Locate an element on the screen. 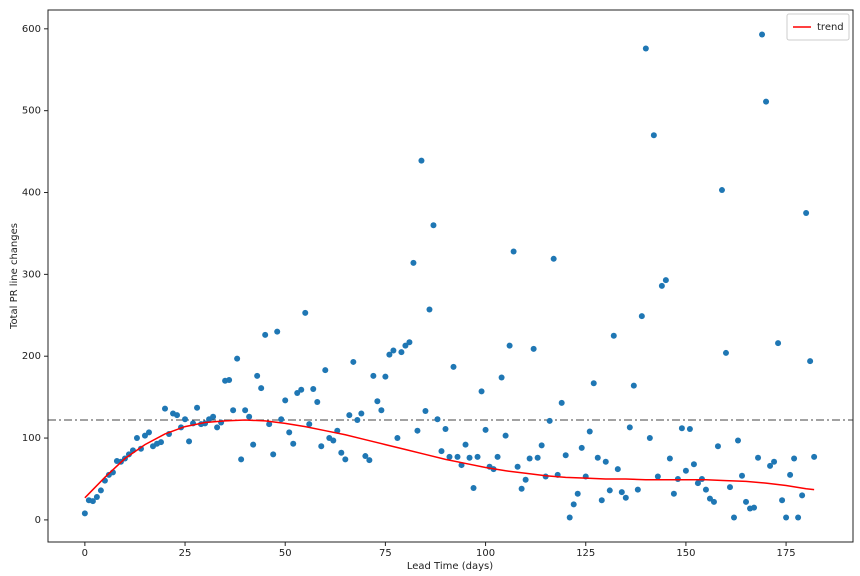  x-axis-label: Lead Time (days) is located at coordinates (450, 566).